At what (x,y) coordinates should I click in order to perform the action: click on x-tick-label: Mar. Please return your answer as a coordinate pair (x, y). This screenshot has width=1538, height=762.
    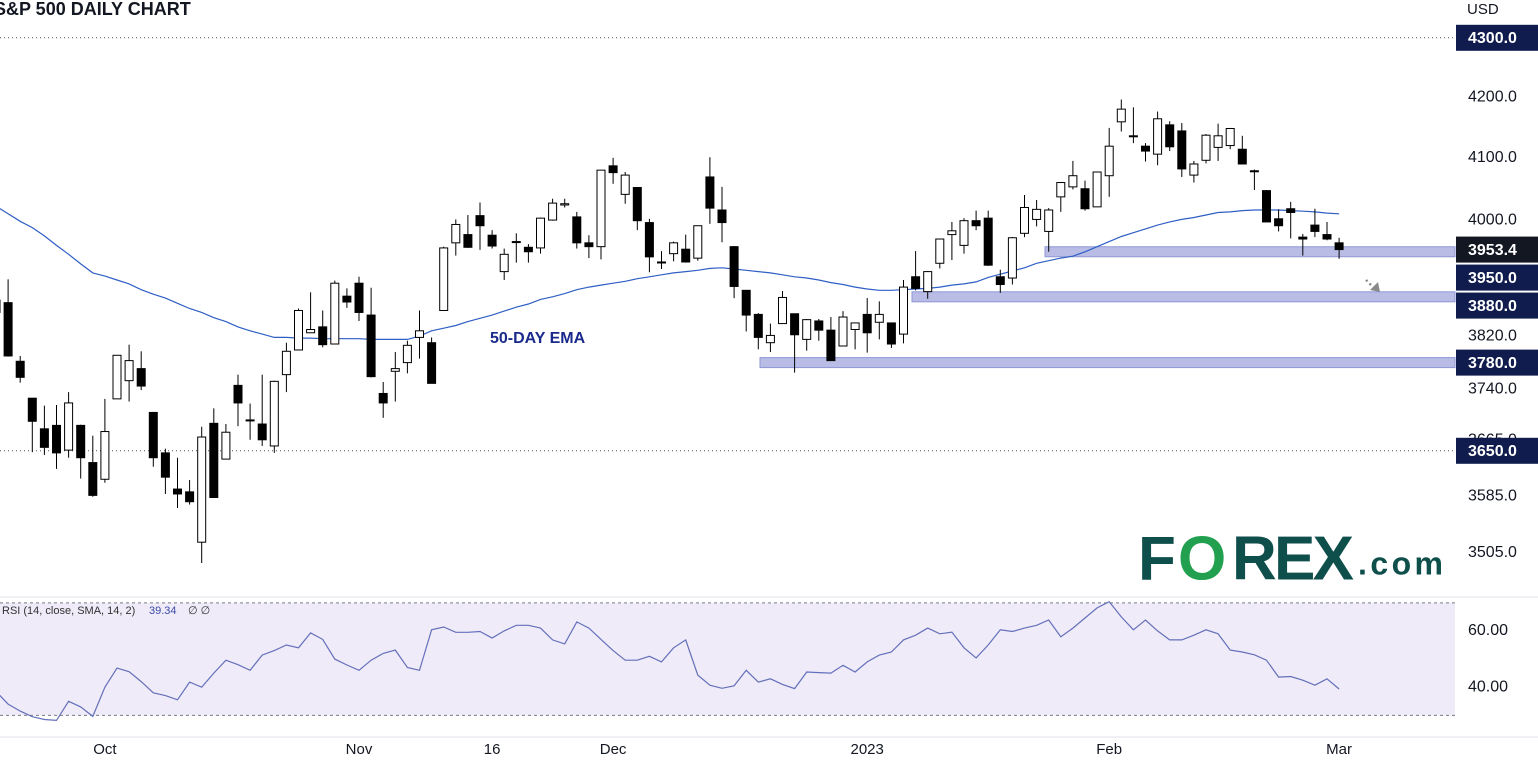
    Looking at the image, I should click on (1339, 749).